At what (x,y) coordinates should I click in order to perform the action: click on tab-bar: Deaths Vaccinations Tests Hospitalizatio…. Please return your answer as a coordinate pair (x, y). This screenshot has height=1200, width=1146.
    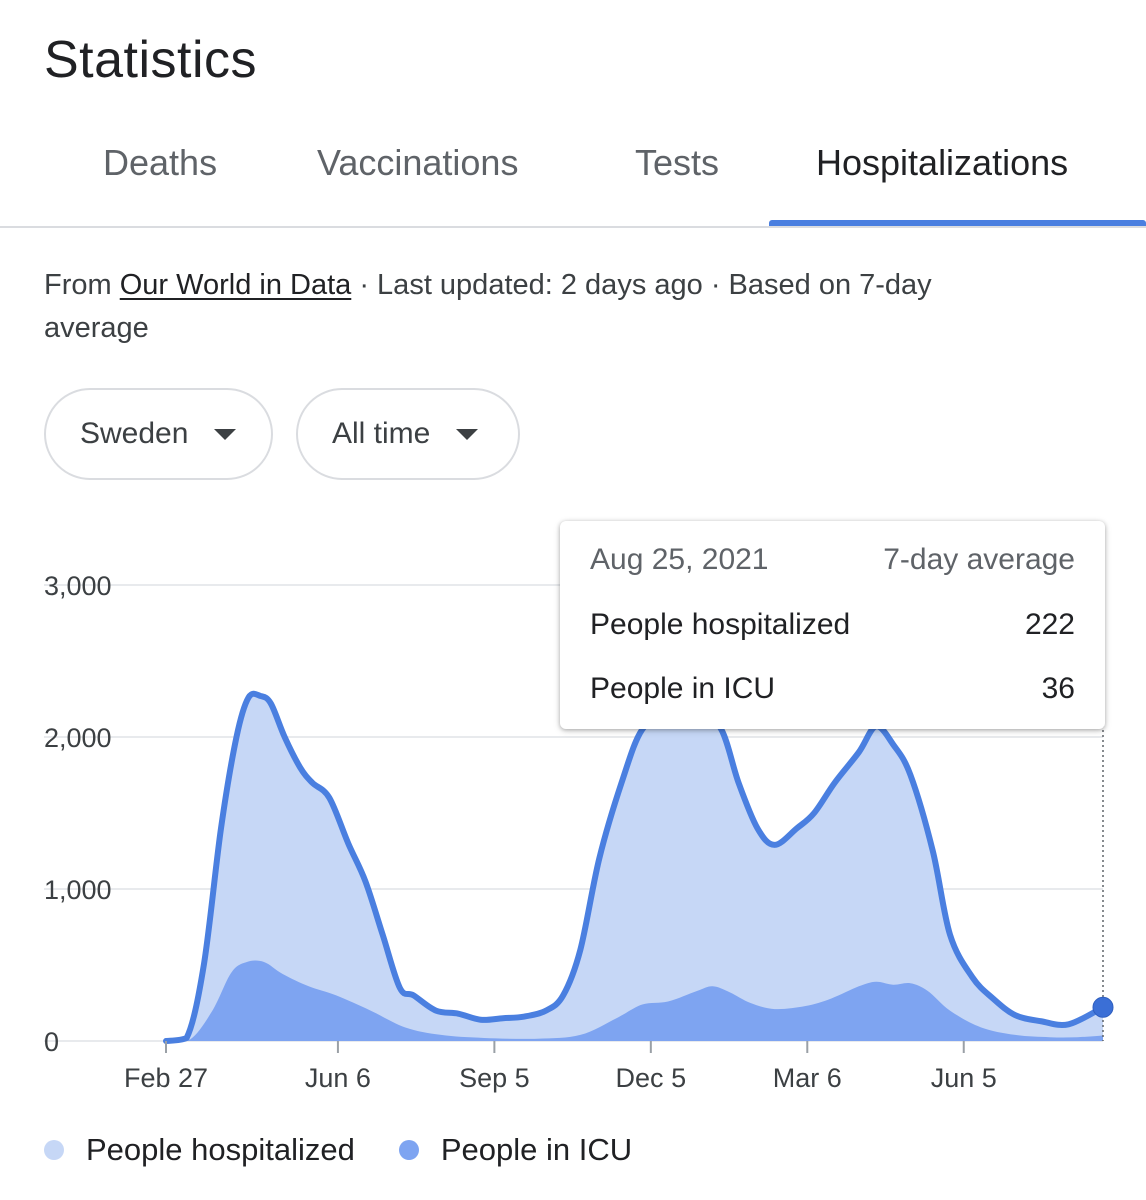
    Looking at the image, I should click on (573, 174).